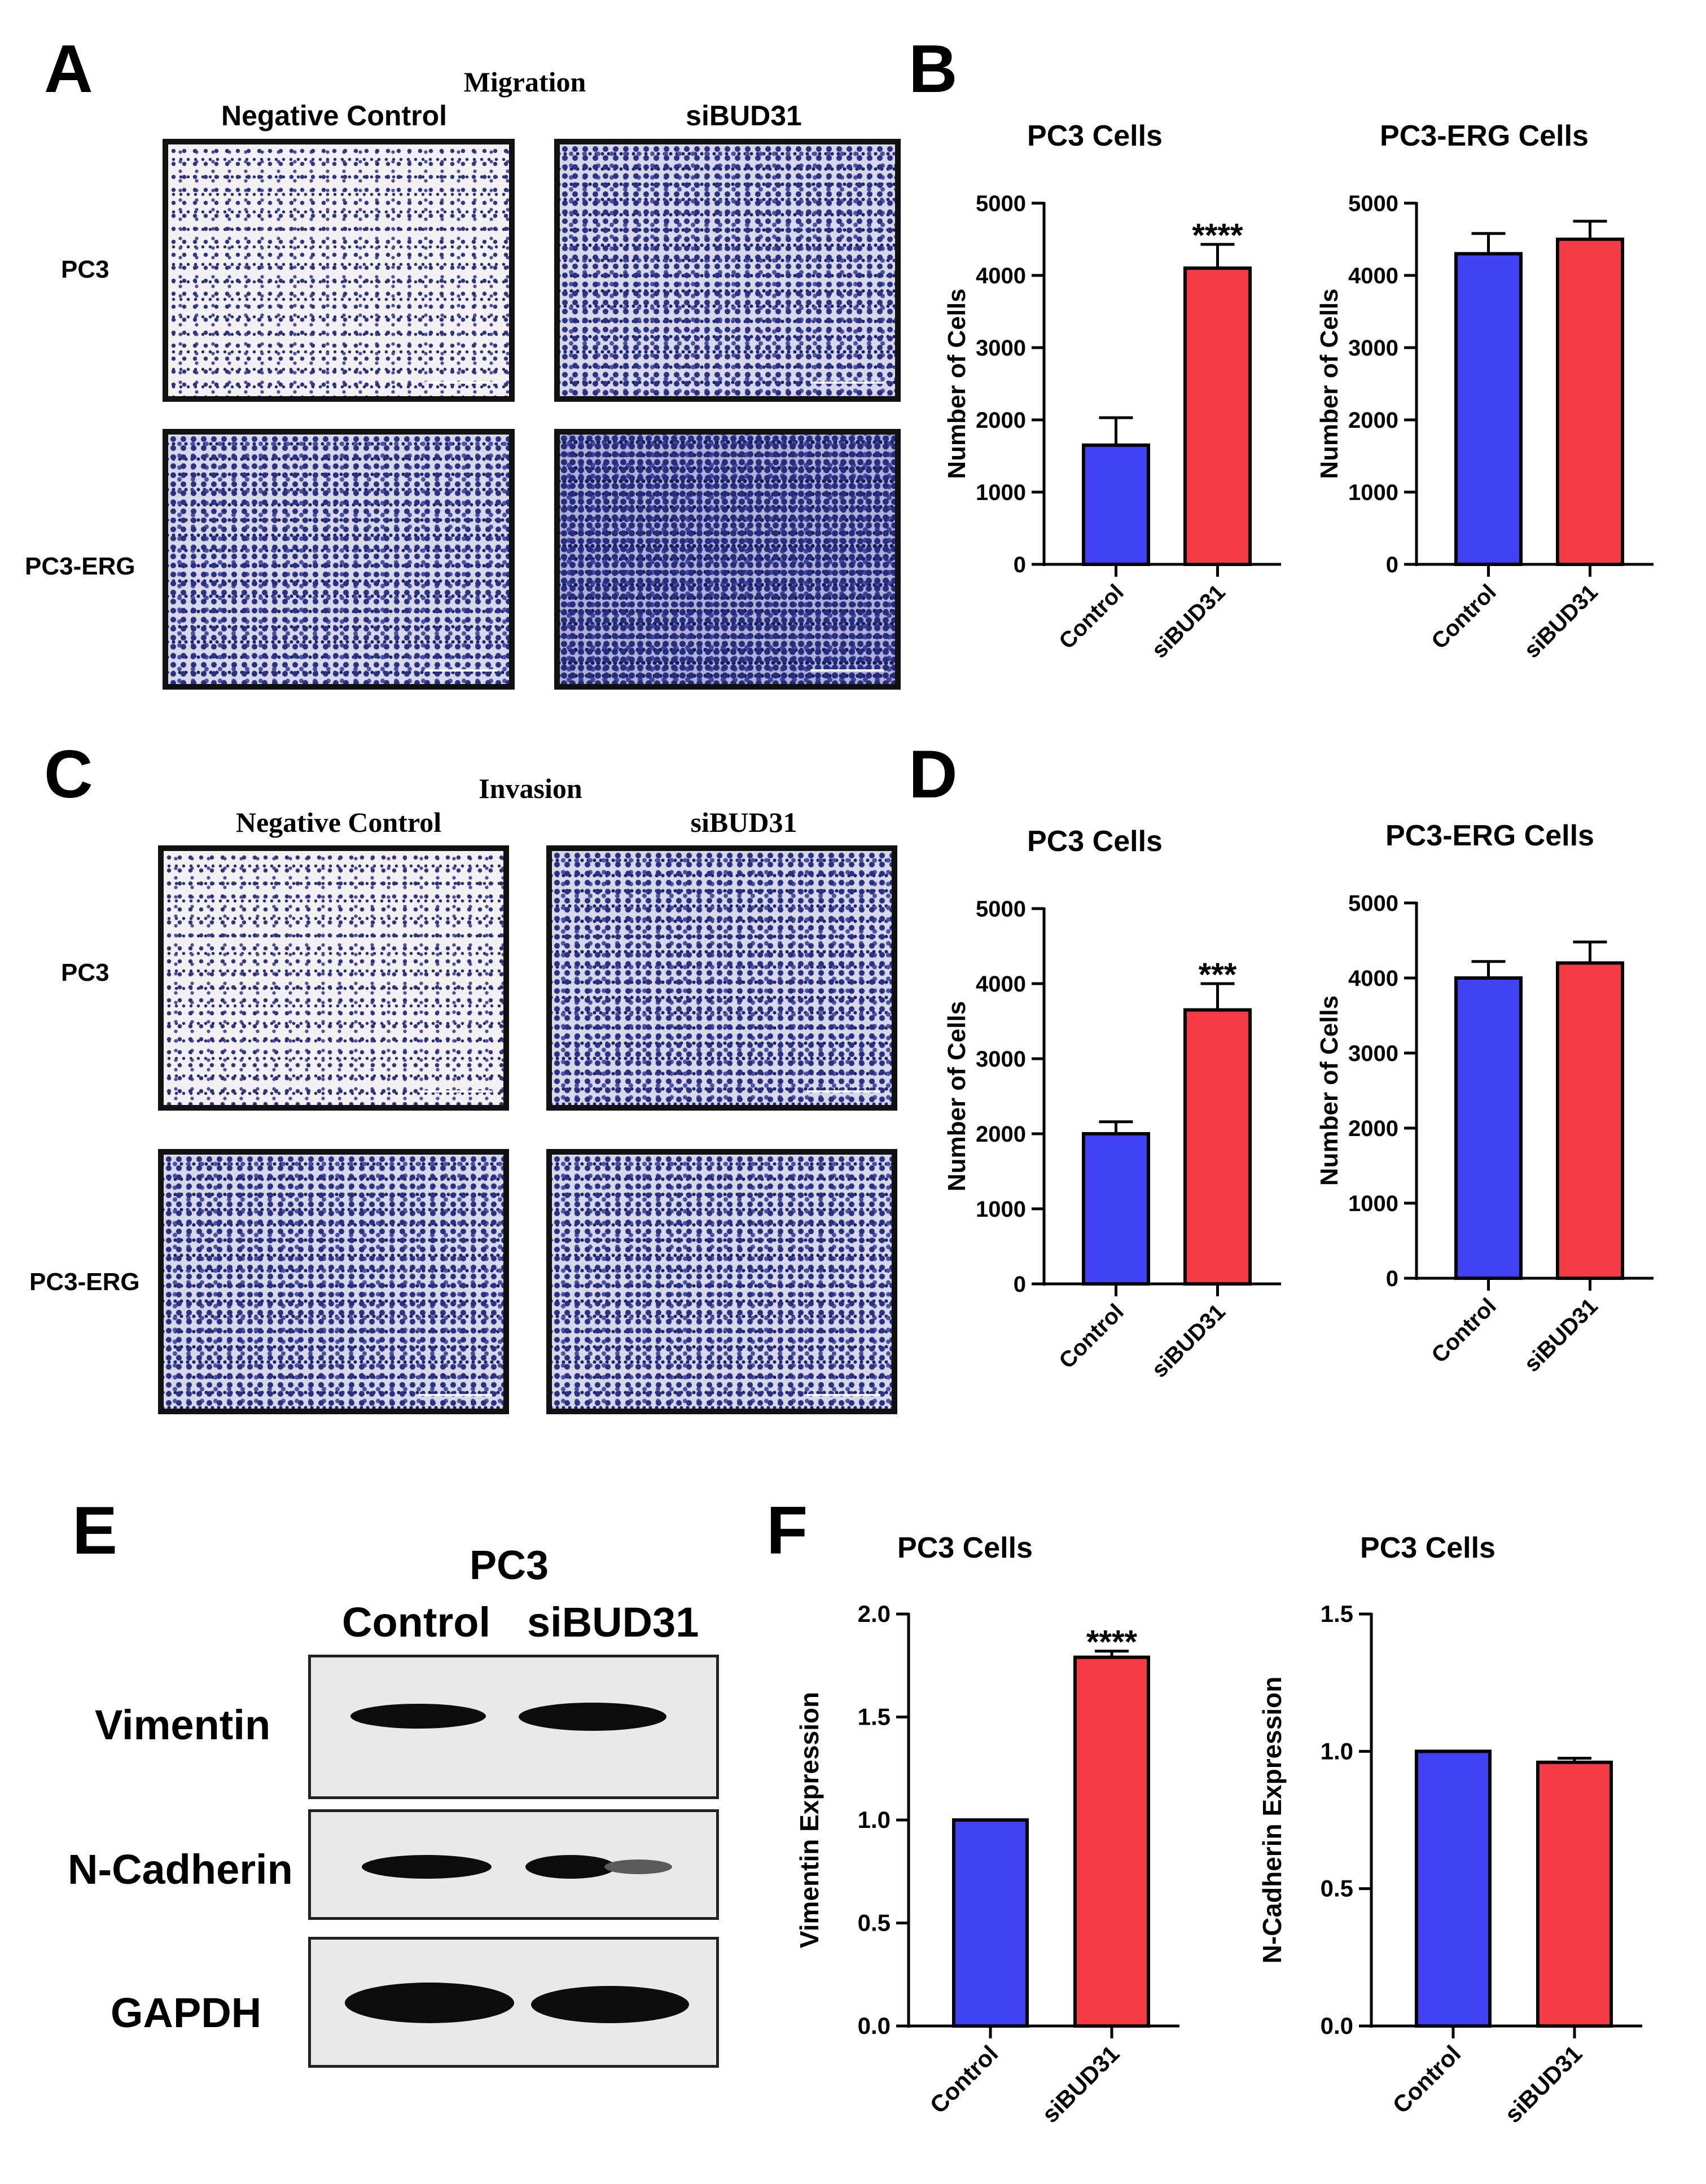  Describe the element at coordinates (874, 1613) in the screenshot. I see `y-tick-label: 2.0` at that location.